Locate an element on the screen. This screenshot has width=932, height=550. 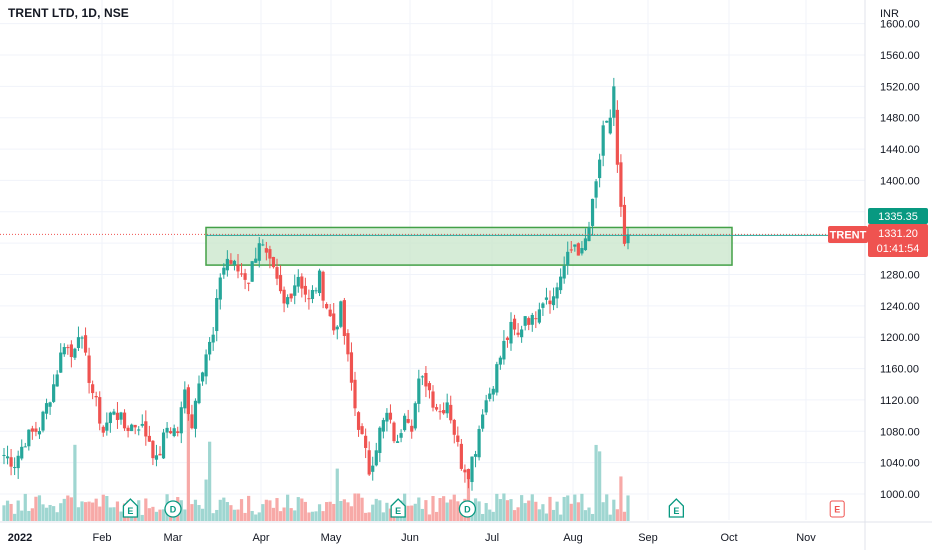
x-tick-label: Feb is located at coordinates (102, 538).